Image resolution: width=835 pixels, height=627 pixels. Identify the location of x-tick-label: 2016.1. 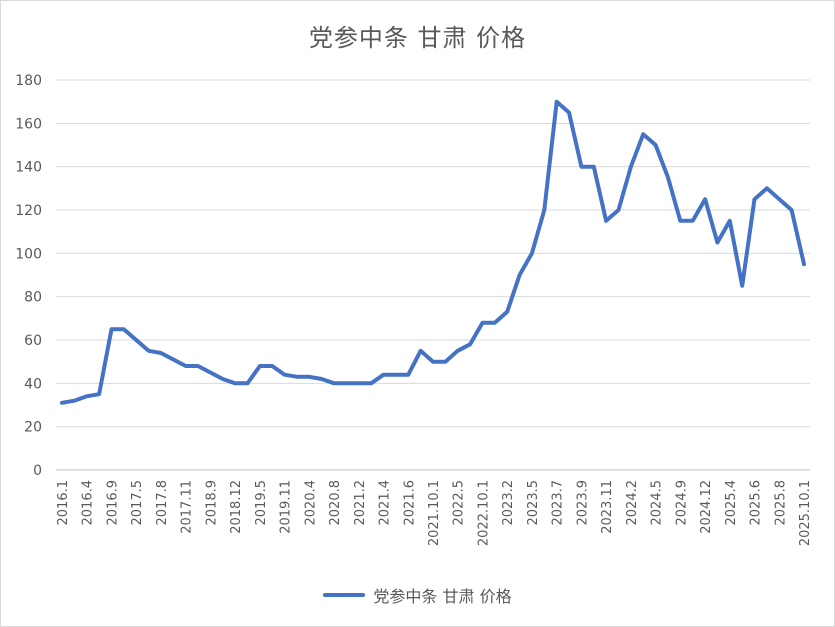
(63, 503).